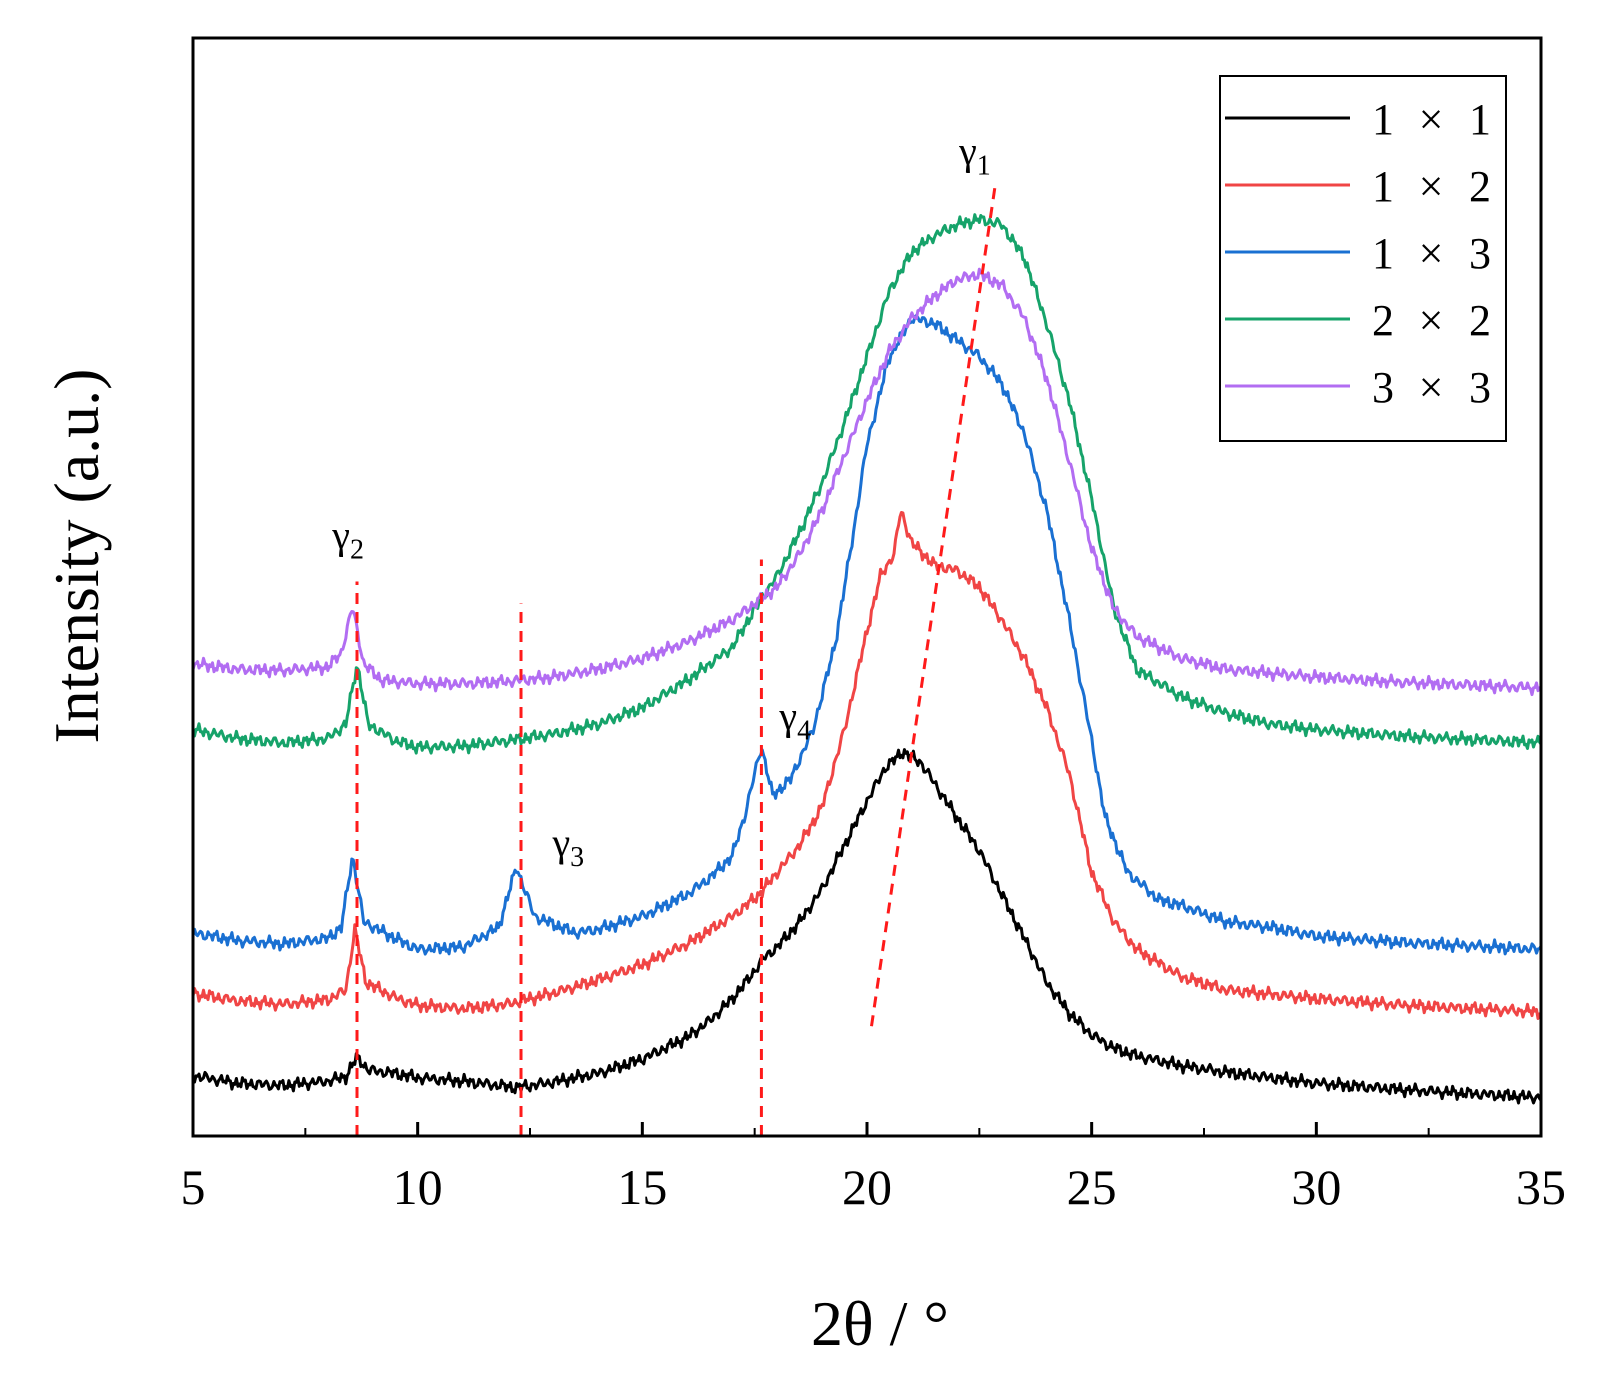  I want to click on peak-label-gamma-4: γ4, so click(794, 720).